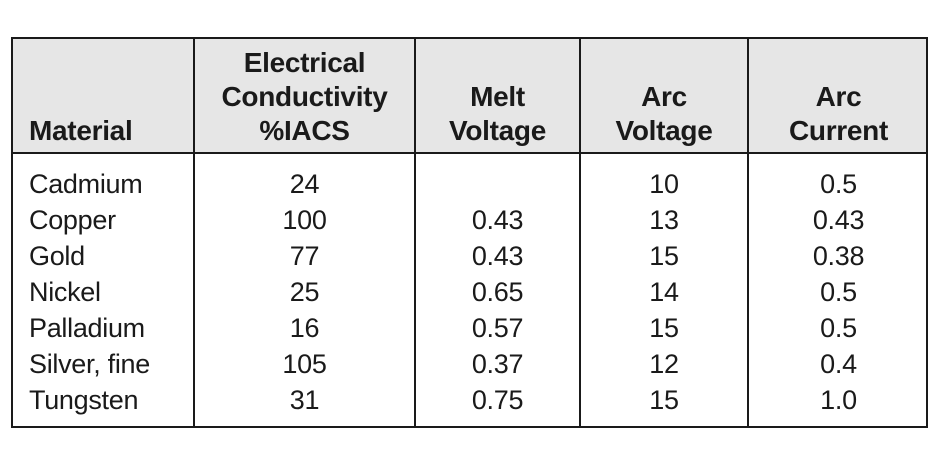 The height and width of the screenshot is (459, 940). Describe the element at coordinates (838, 220) in the screenshot. I see `cell-arc-current: 0.43` at that location.